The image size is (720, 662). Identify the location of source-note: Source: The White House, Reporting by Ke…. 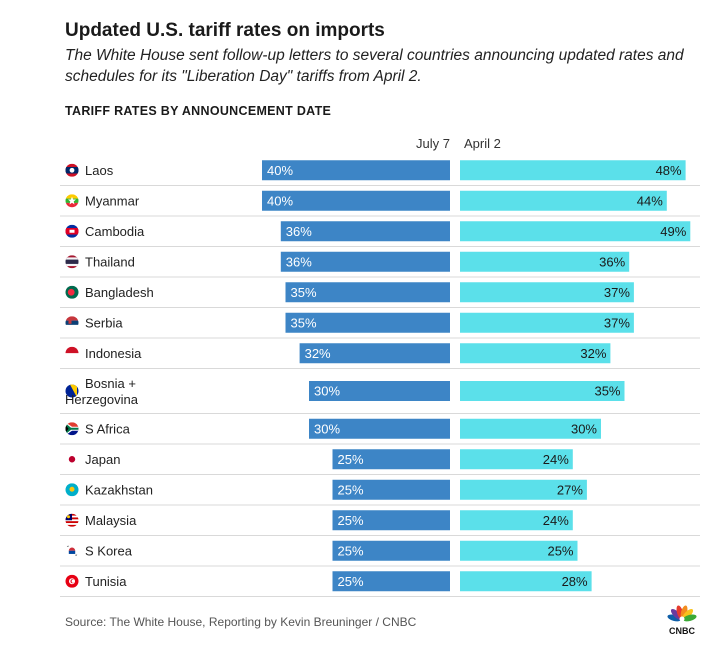
(241, 622).